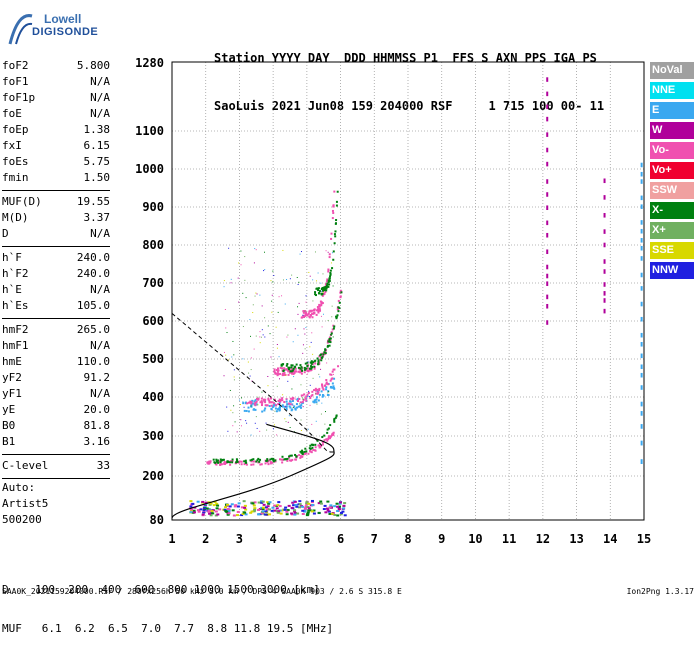 The image size is (700, 648). Describe the element at coordinates (253, 471) in the screenshot. I see `solid-profile-curve` at that location.